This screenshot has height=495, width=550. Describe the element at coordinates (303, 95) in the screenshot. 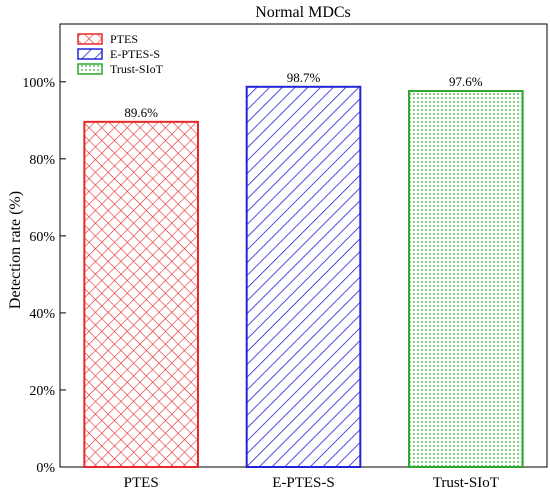

I see `data-labels: 89.6% 98.7% 97.6%` at that location.